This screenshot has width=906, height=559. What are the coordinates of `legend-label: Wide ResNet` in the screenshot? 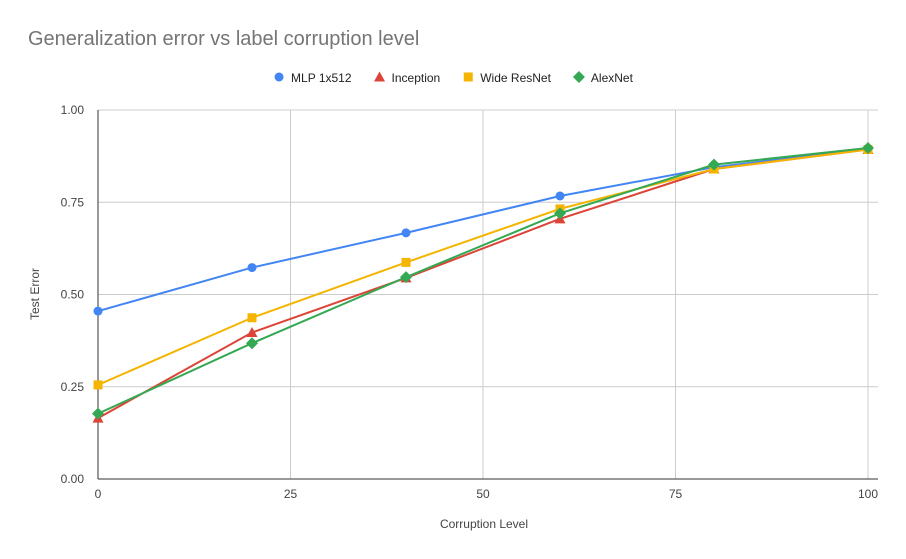 It's located at (515, 78).